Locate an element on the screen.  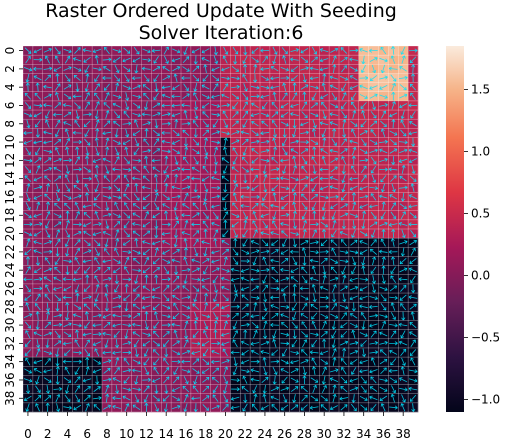
x-tick-label: 2 is located at coordinates (48, 433).